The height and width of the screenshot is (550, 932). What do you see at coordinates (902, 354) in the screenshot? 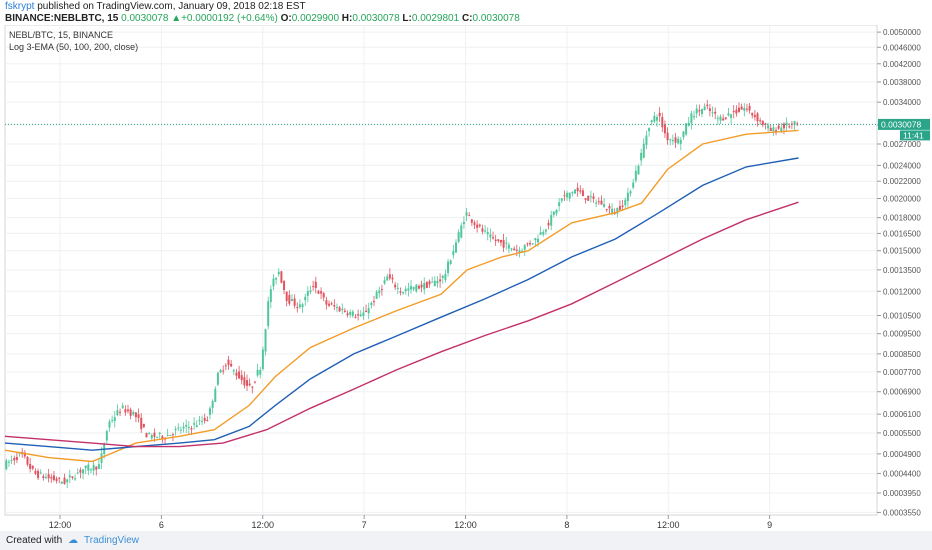
I see `y-tick-label: 0.0008500` at bounding box center [902, 354].